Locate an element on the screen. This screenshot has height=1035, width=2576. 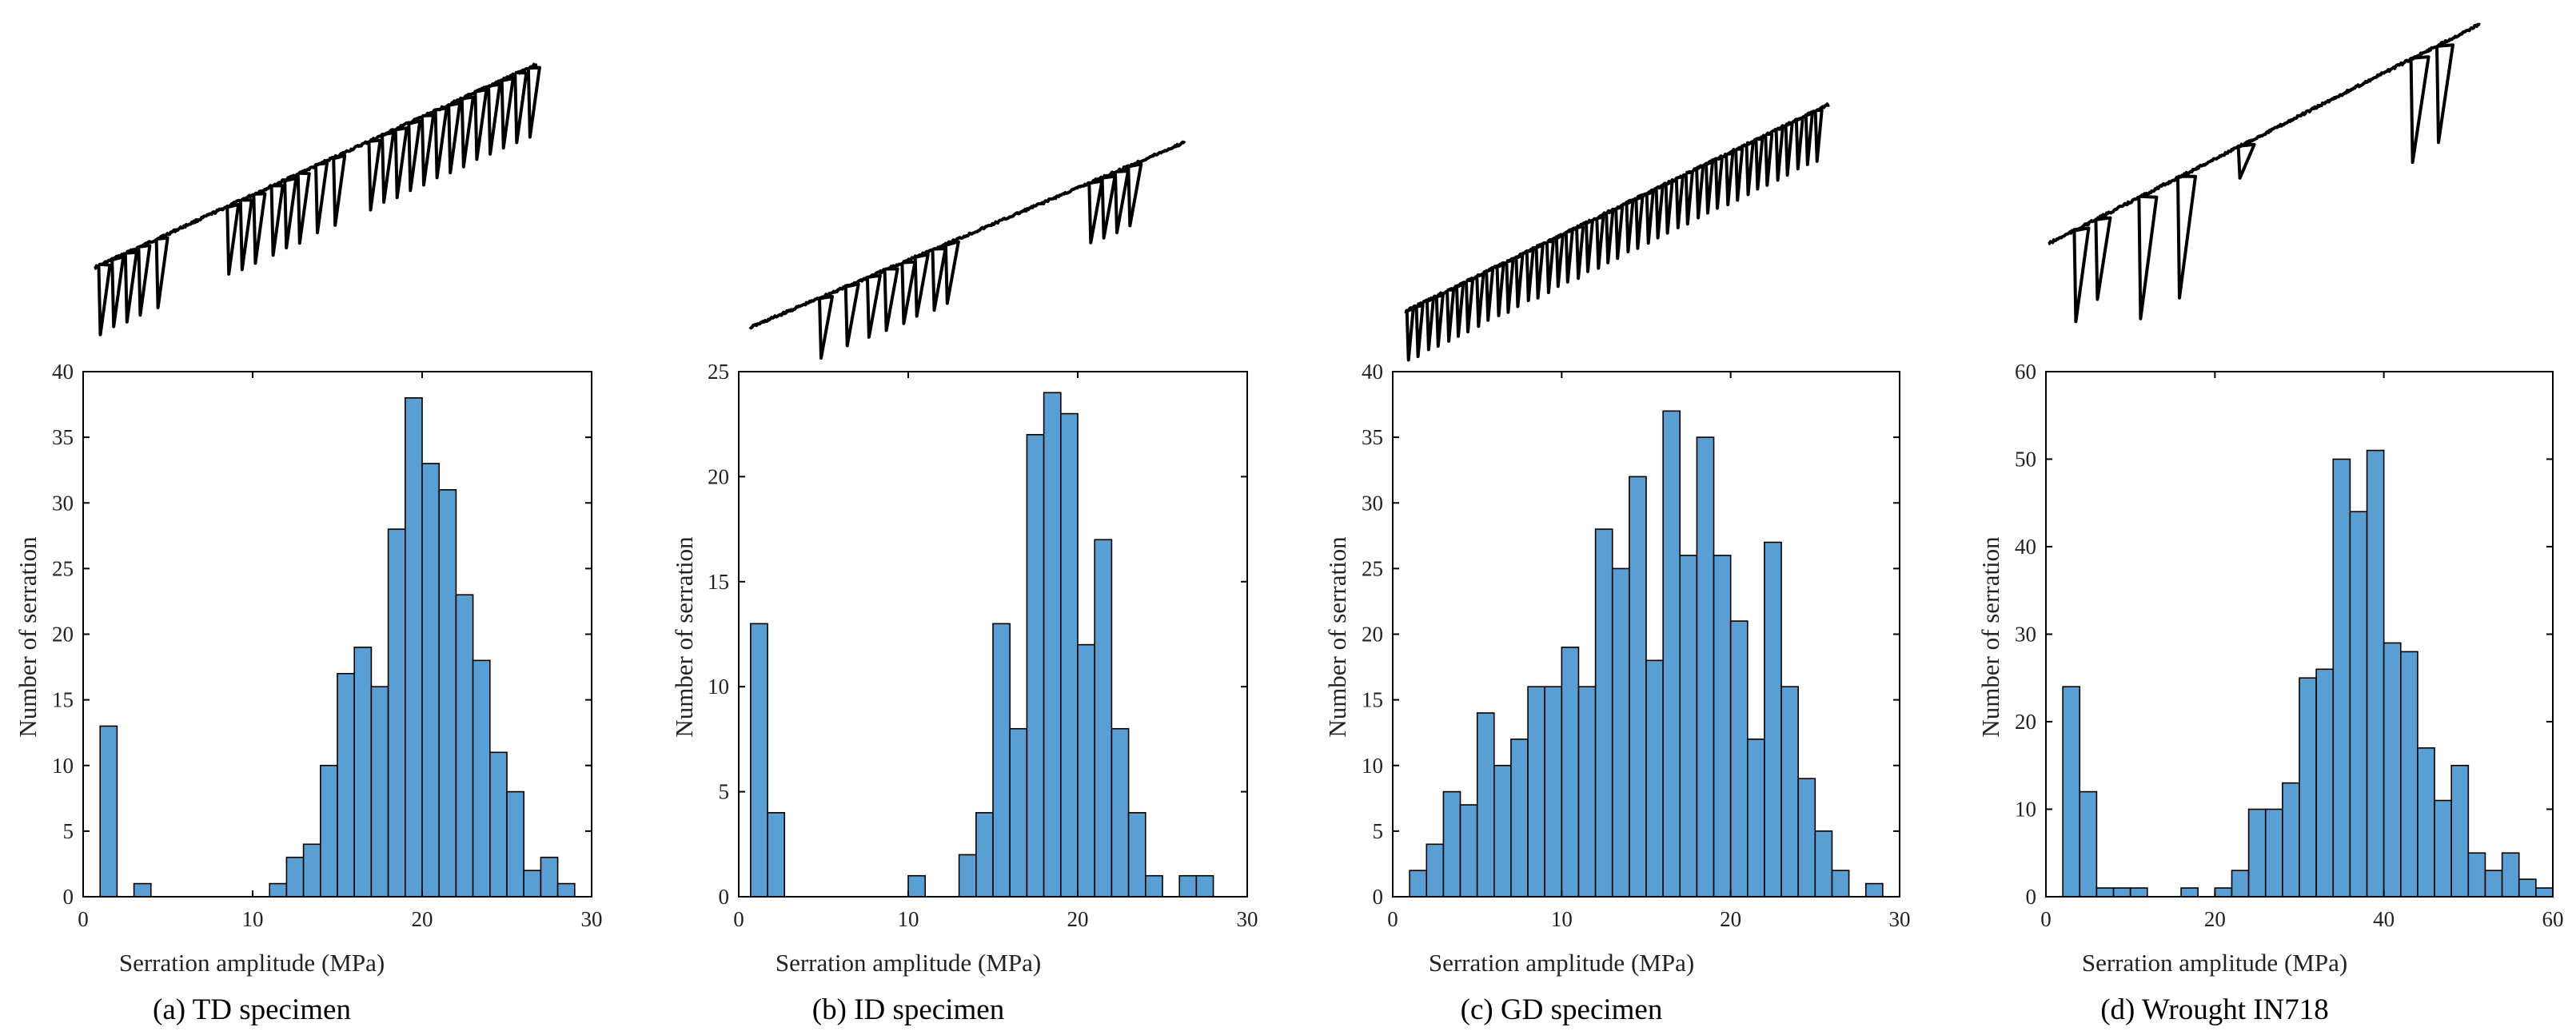
x-axis-label-b: Serration amplitude (MPa) is located at coordinates (908, 963).